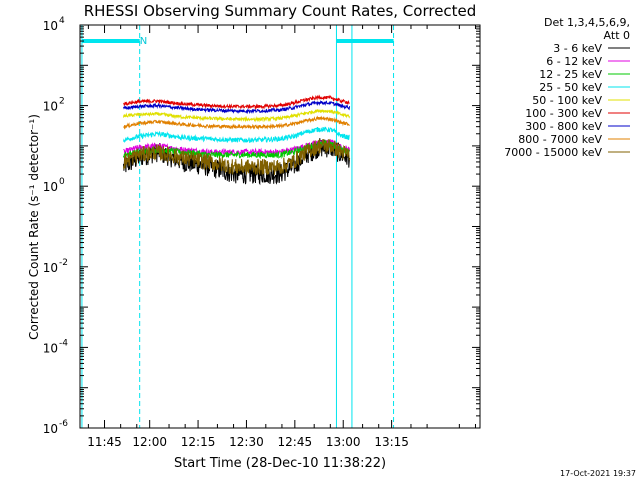 Image resolution: width=640 pixels, height=480 pixels. Describe the element at coordinates (198, 442) in the screenshot. I see `x-tick-label: 12:15` at that location.